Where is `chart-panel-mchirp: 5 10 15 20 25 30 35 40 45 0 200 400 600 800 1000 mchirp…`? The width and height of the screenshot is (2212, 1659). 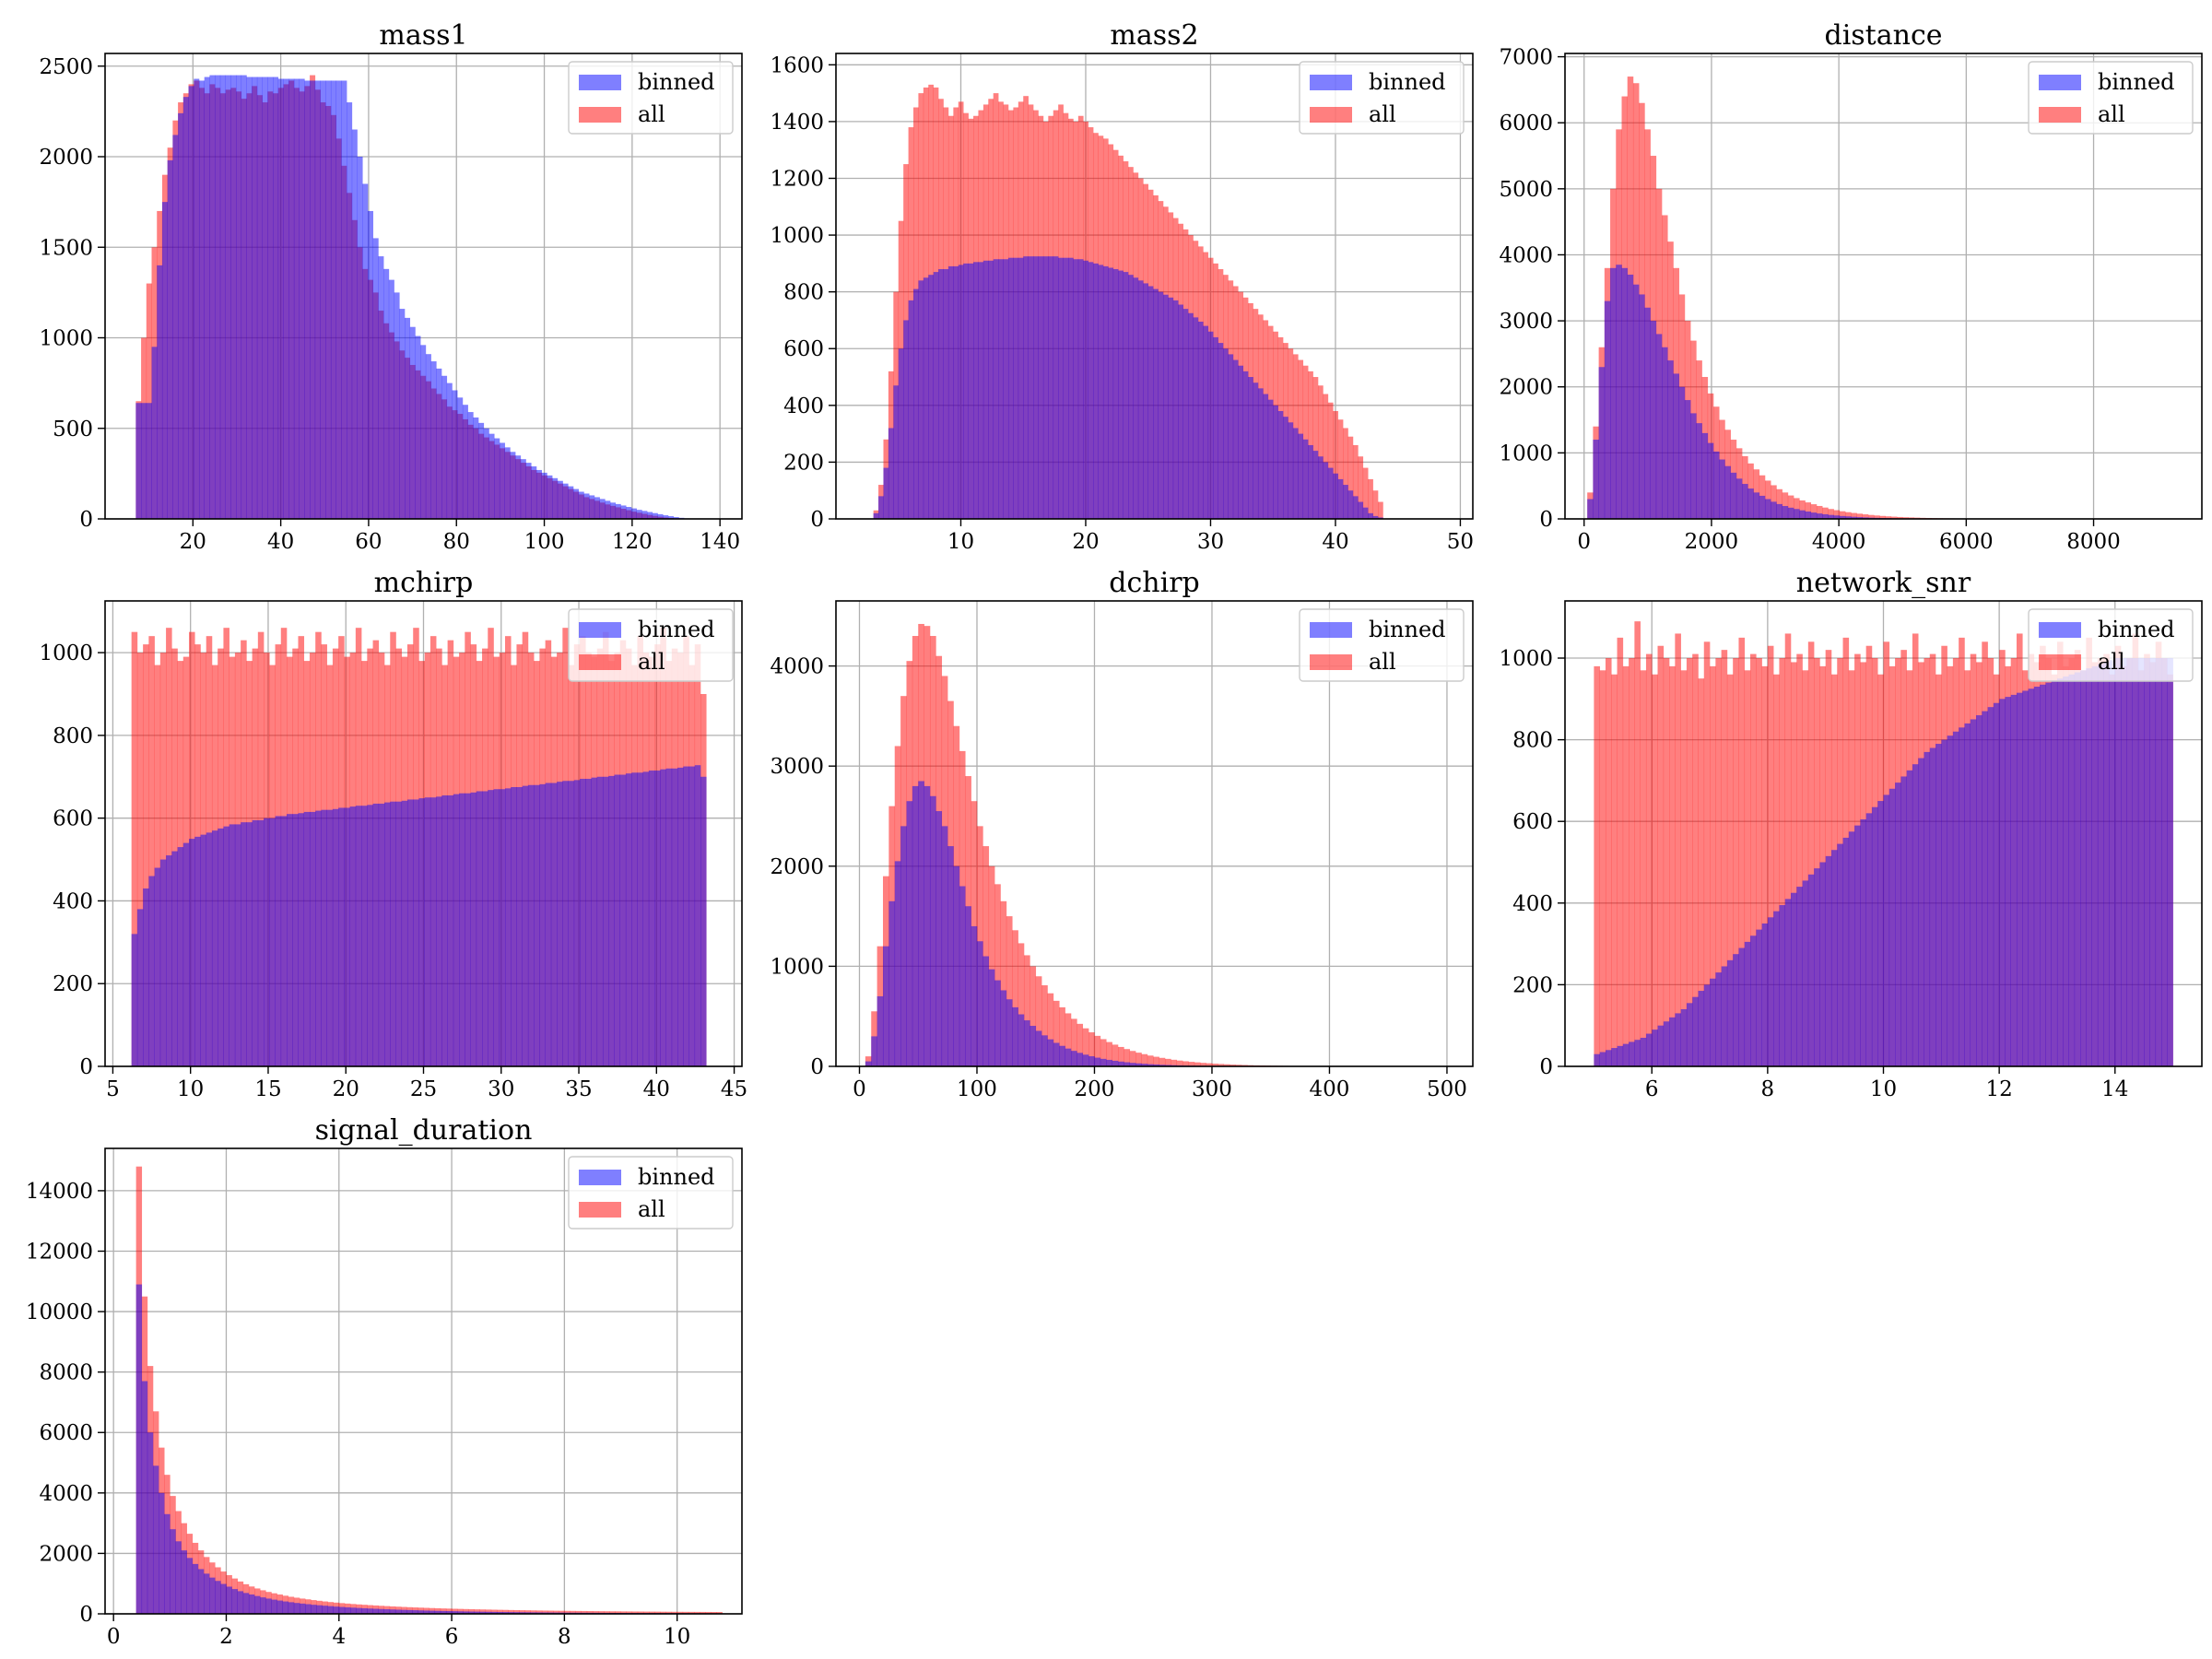
chart-panel-mchirp: 5 10 15 20 25 30 35 40 45 0 200 400 600 800 1000 mchirp… is located at coordinates (393, 834).